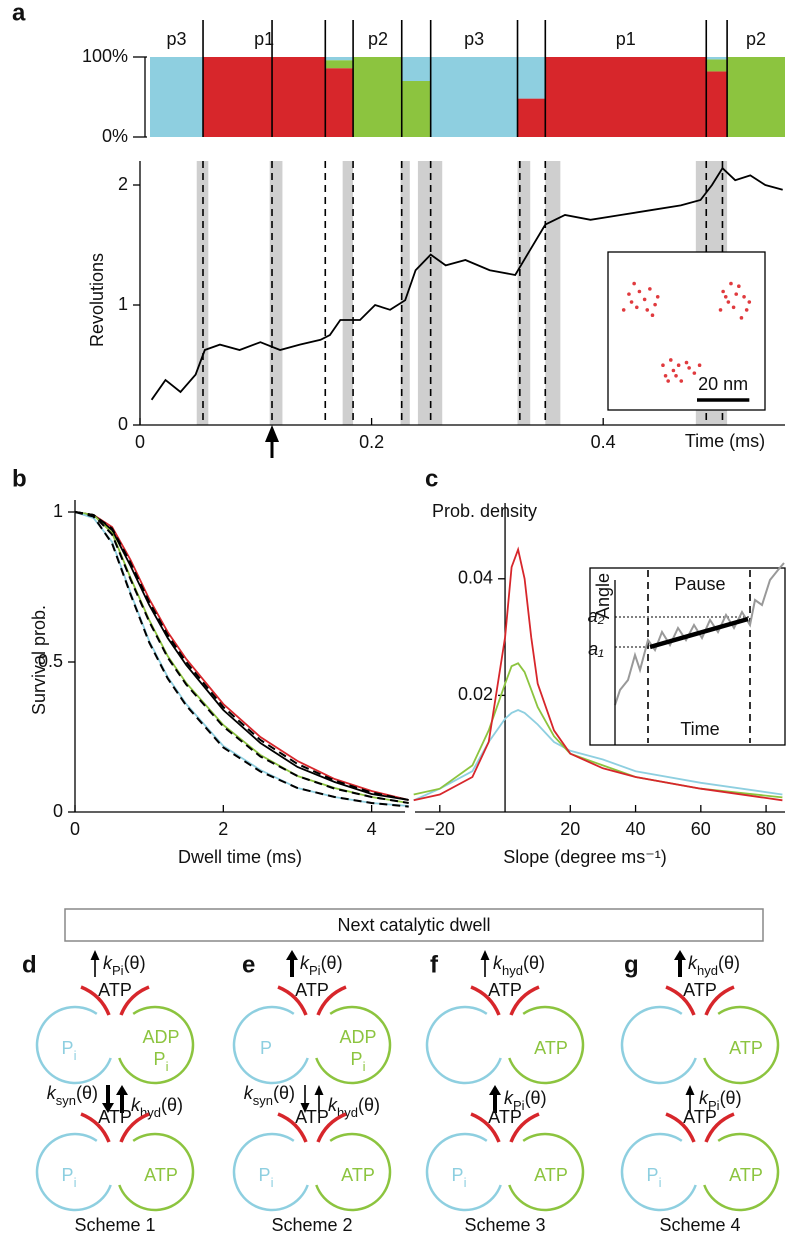 The height and width of the screenshot is (1243, 788). Describe the element at coordinates (248, 964) in the screenshot. I see `panel-letter: e` at that location.